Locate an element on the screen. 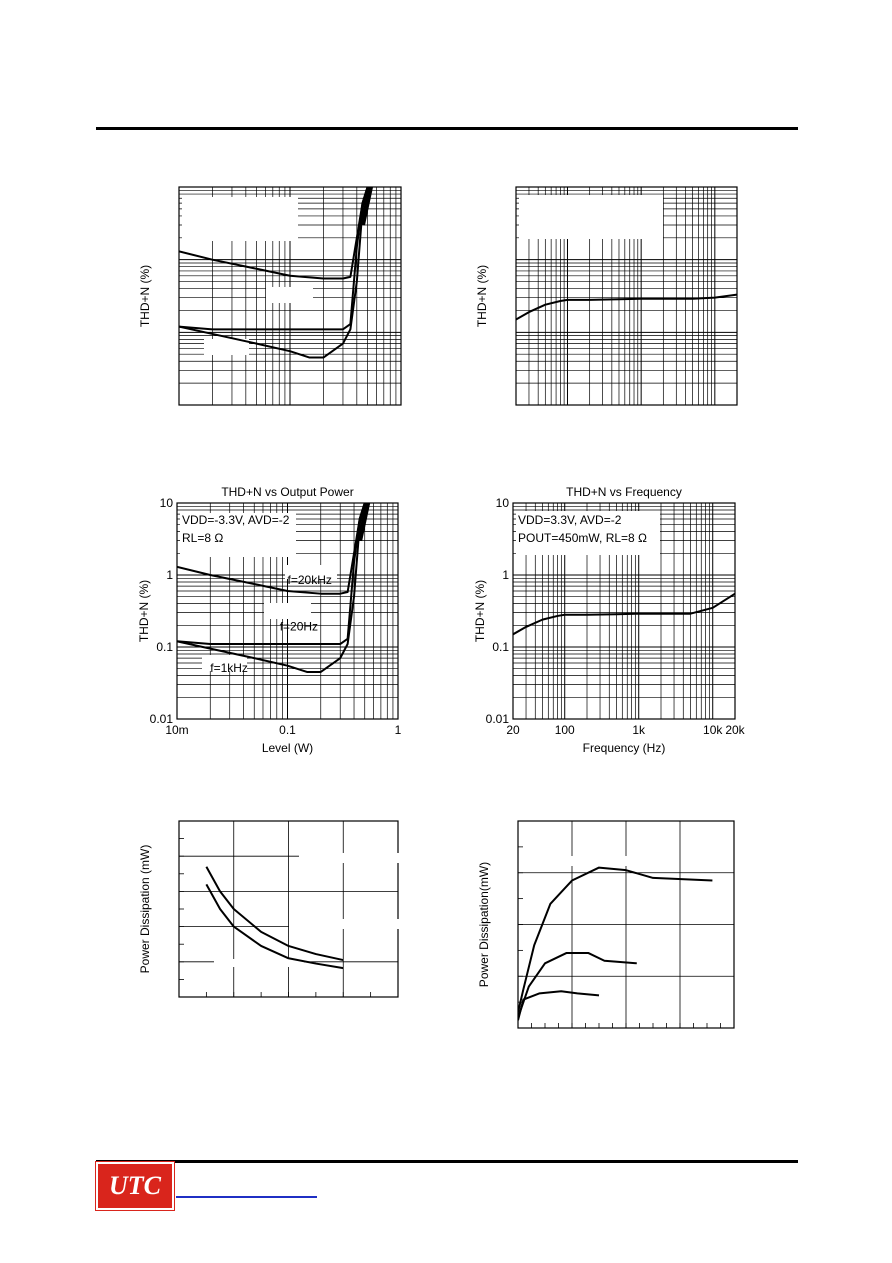 Image resolution: width=892 pixels, height=1263 pixels. legend-text: VDD=-3.3V, AVD=-2 is located at coordinates (236, 520).